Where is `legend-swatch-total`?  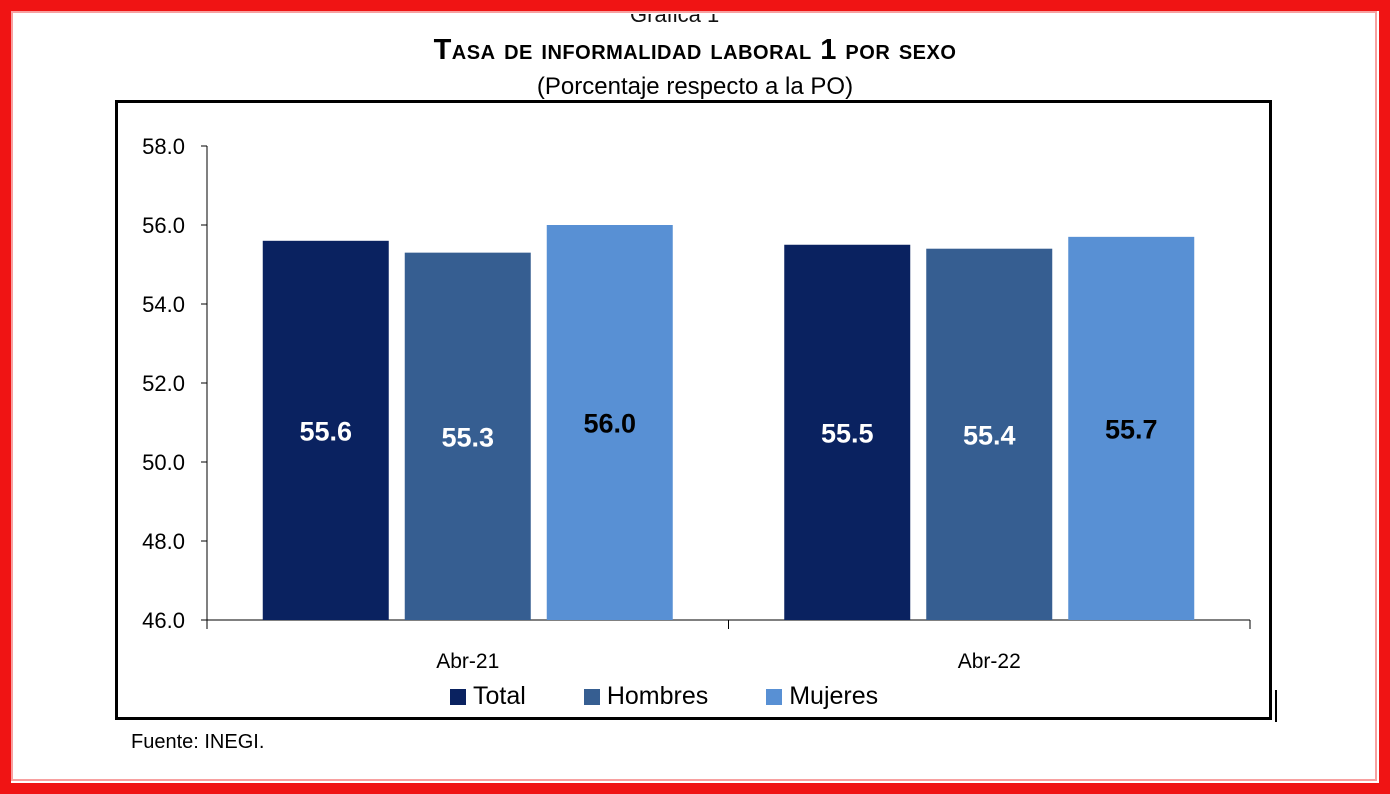
legend-swatch-total is located at coordinates (458, 696).